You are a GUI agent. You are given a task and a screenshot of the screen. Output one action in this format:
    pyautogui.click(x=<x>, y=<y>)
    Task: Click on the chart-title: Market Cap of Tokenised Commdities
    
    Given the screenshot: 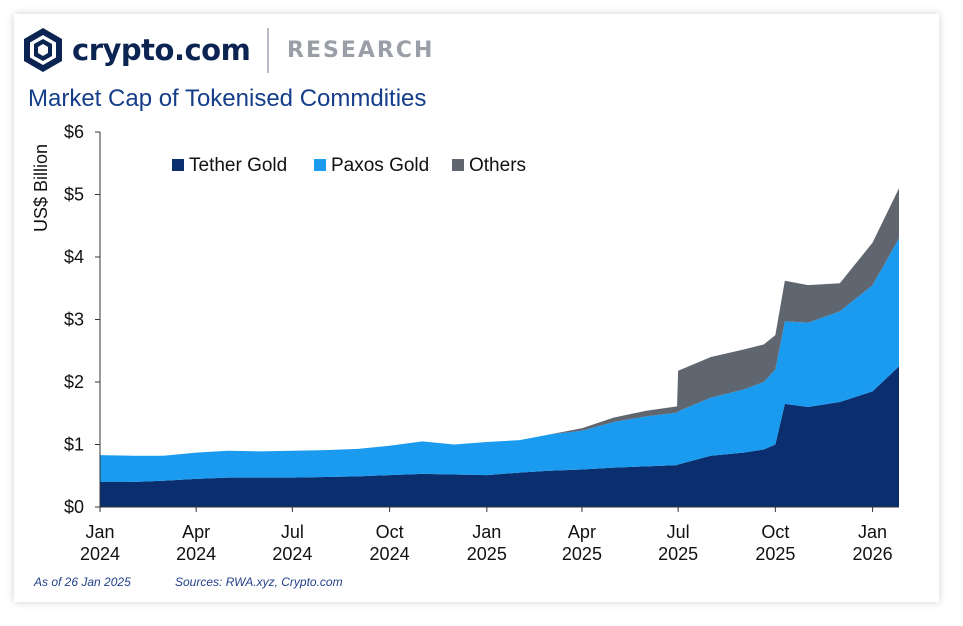 What is the action you would take?
    pyautogui.click(x=227, y=98)
    